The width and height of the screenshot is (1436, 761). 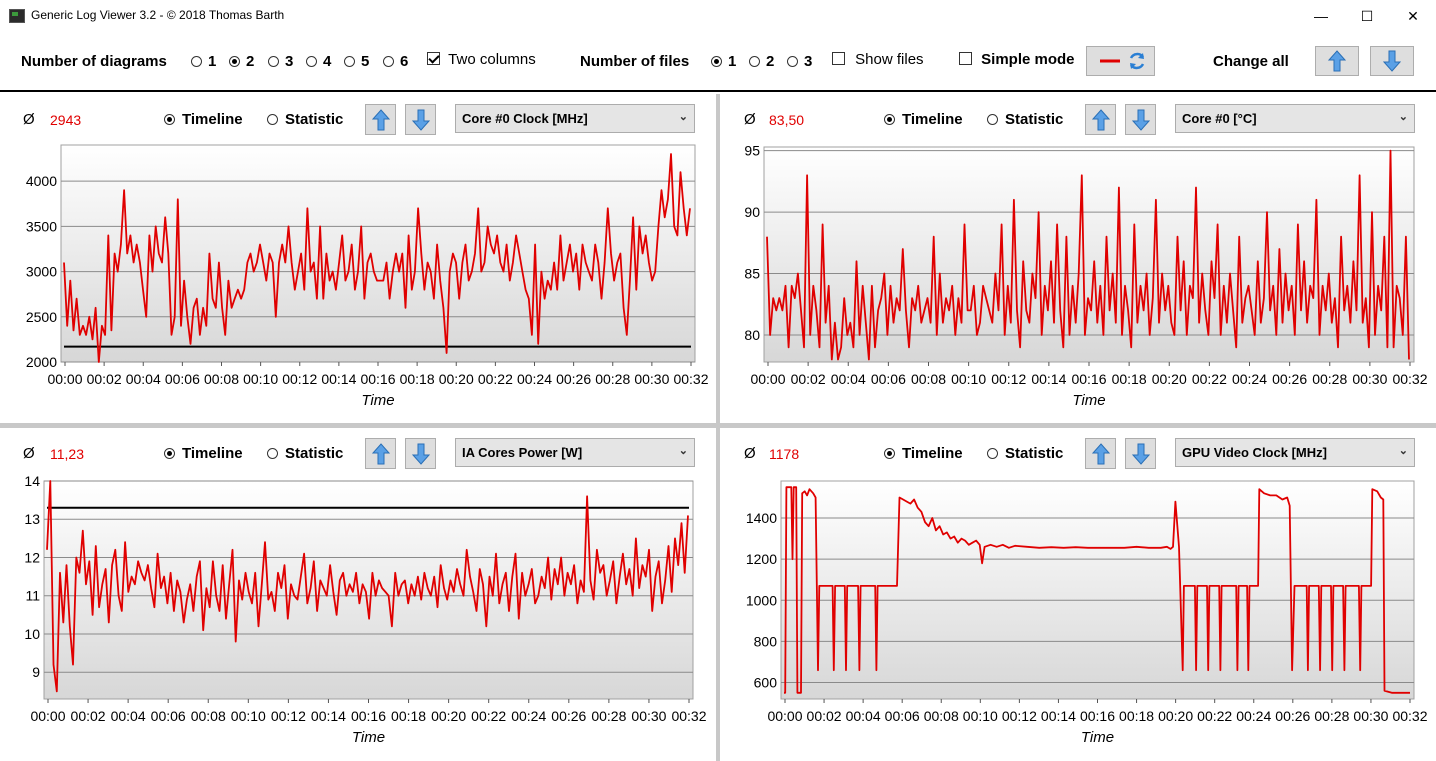 What do you see at coordinates (1321, 16) in the screenshot?
I see `minimize-button: —` at bounding box center [1321, 16].